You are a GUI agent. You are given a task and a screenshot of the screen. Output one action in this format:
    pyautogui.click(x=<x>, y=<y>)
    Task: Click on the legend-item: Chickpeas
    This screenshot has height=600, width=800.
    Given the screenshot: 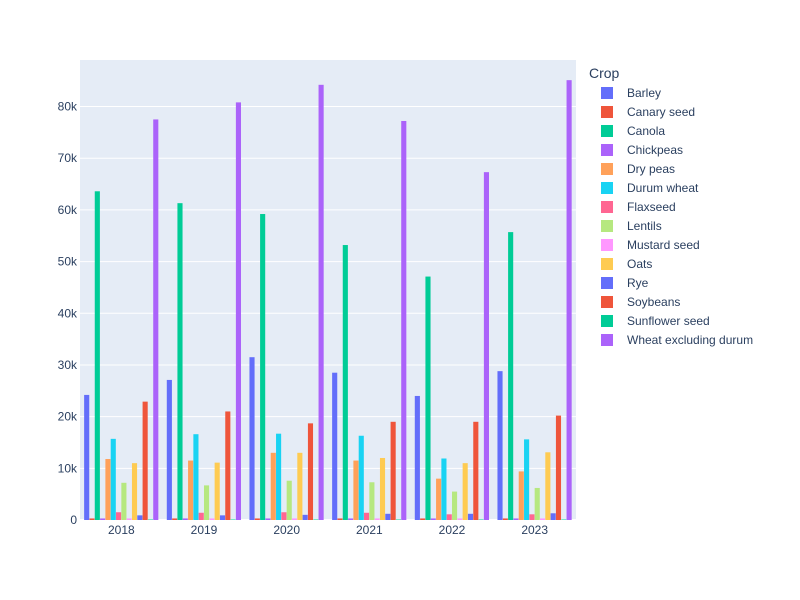 What is the action you would take?
    pyautogui.click(x=642, y=150)
    